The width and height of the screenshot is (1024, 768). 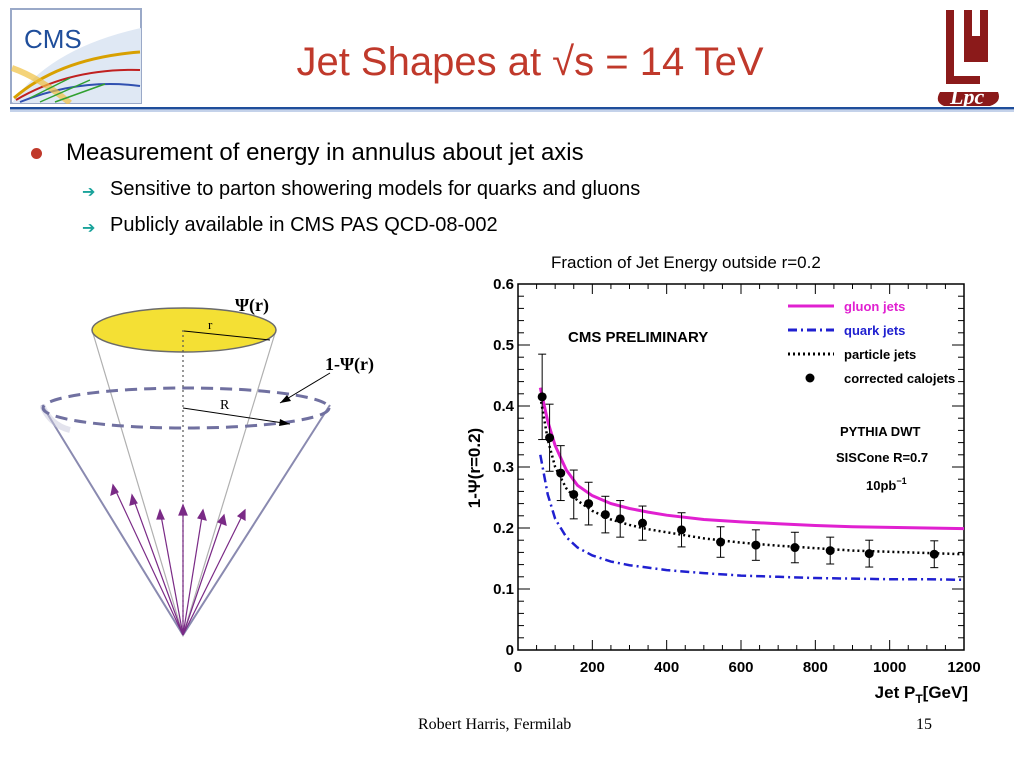 I want to click on x-tick-label: 1200, so click(x=963, y=667).